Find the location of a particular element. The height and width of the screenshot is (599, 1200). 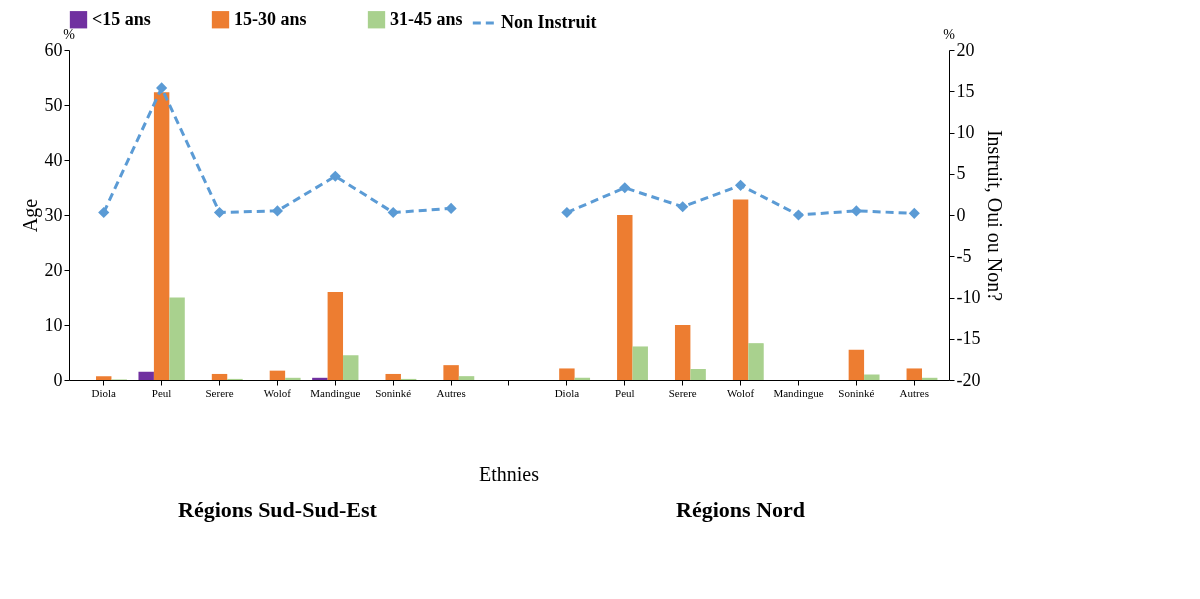

y-tick-label: 50 is located at coordinates (53, 104).